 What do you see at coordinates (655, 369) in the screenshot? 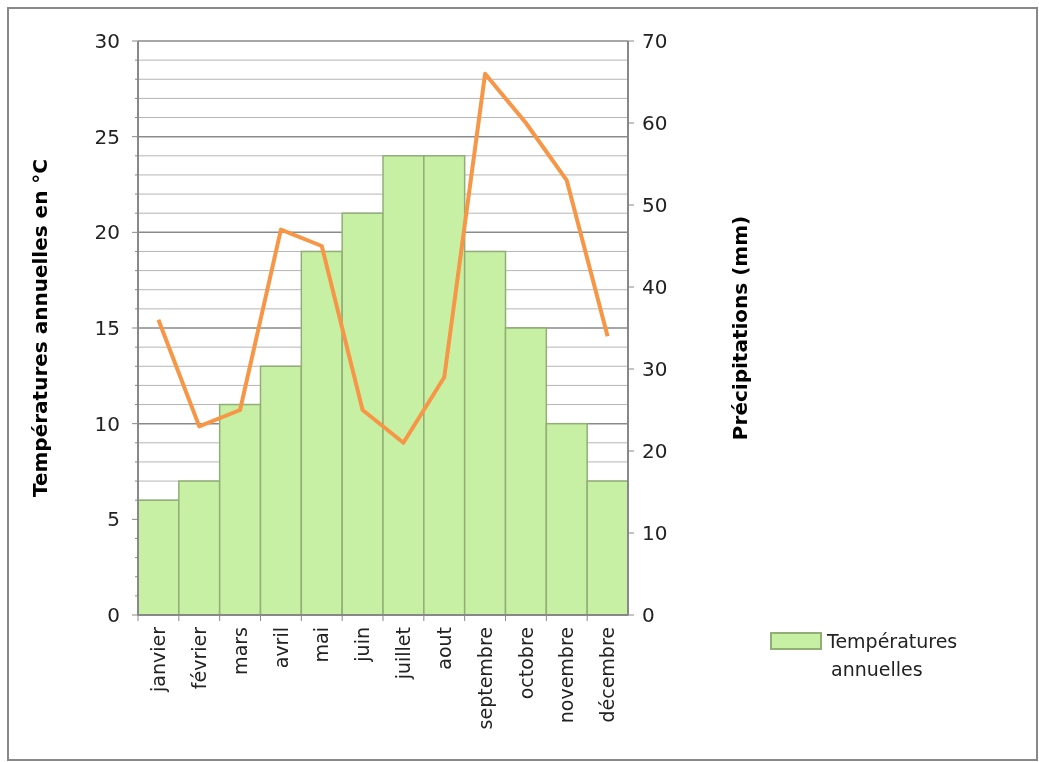
I see `y2-tick-label: 30` at bounding box center [655, 369].